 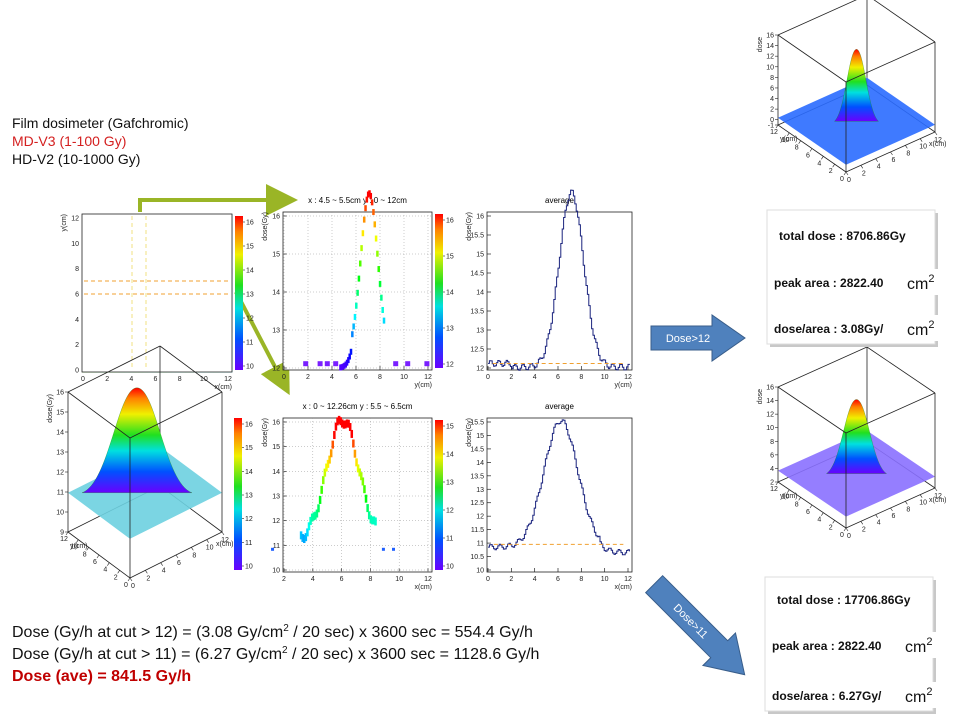 I want to click on y-tick-label: 15, so click(x=276, y=255).